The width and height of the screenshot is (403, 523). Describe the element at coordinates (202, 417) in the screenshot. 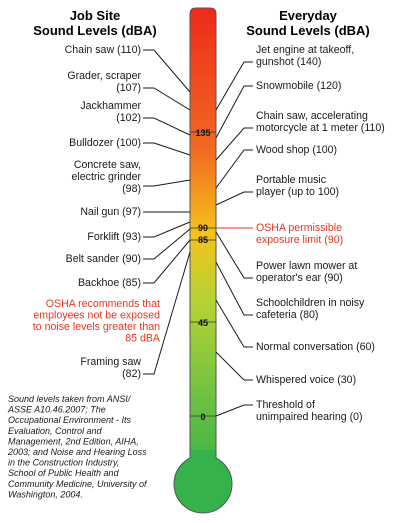

I see `tick-label-0: 0` at that location.